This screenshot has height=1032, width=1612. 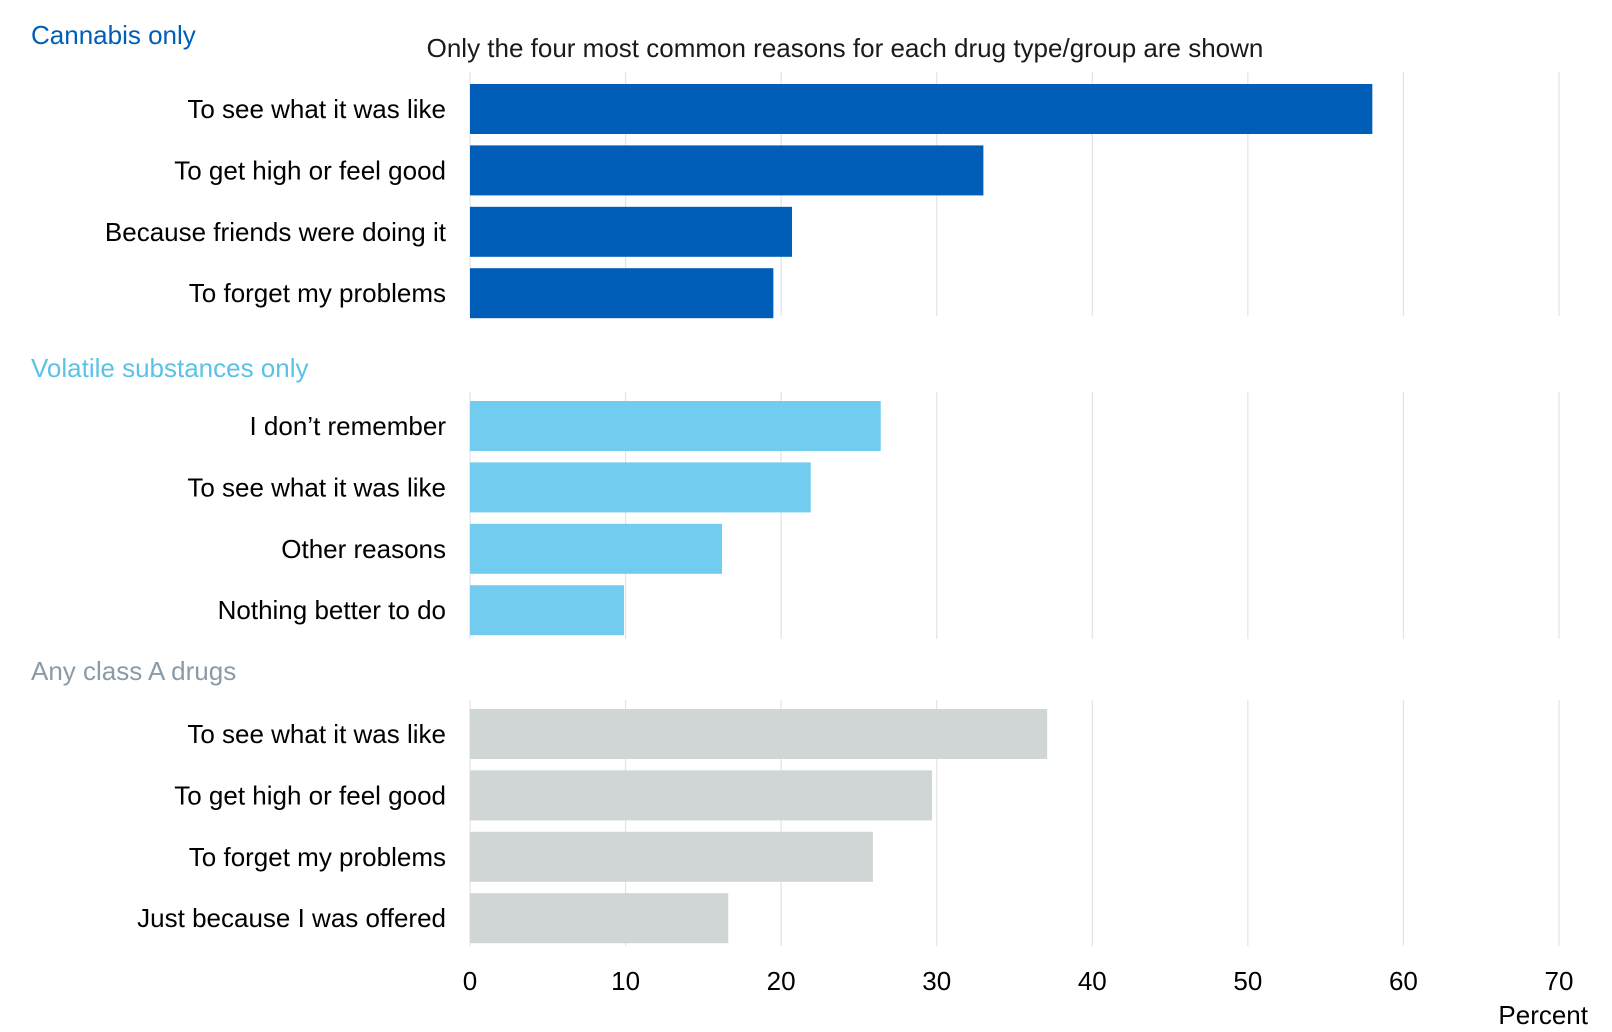 I want to click on category-label: I don’t remember, so click(x=347, y=426).